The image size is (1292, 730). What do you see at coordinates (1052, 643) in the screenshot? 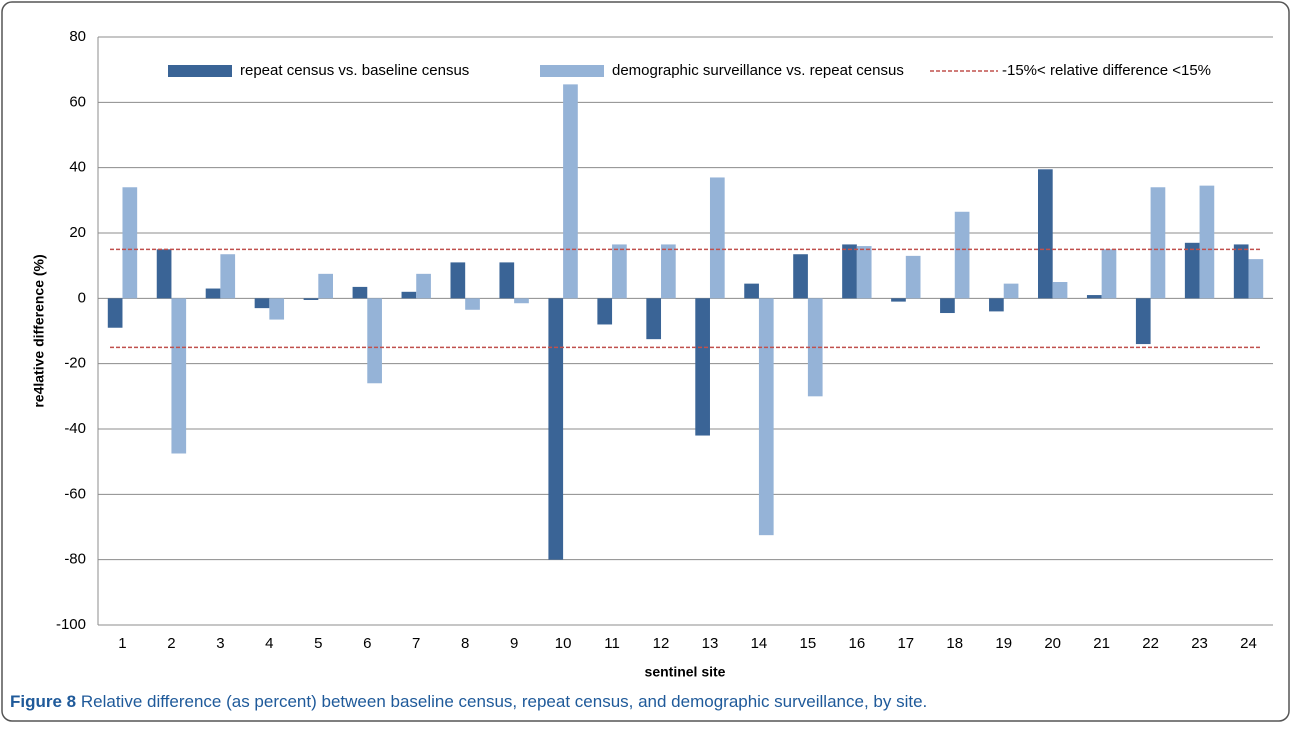
I see `x-tick-label: 20` at bounding box center [1052, 643].